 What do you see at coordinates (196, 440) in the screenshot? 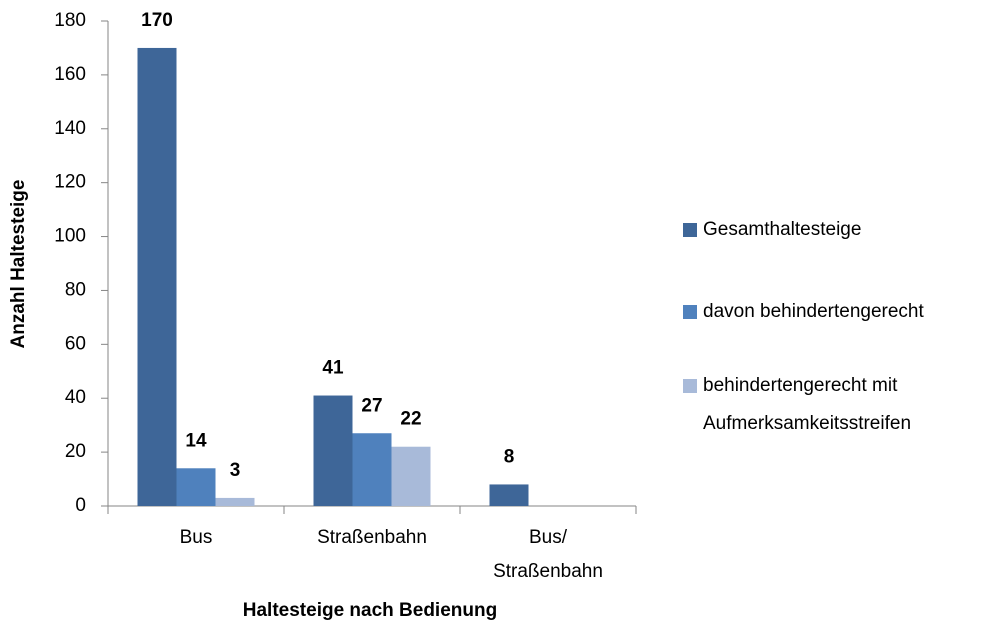
I see `data-label: 14` at bounding box center [196, 440].